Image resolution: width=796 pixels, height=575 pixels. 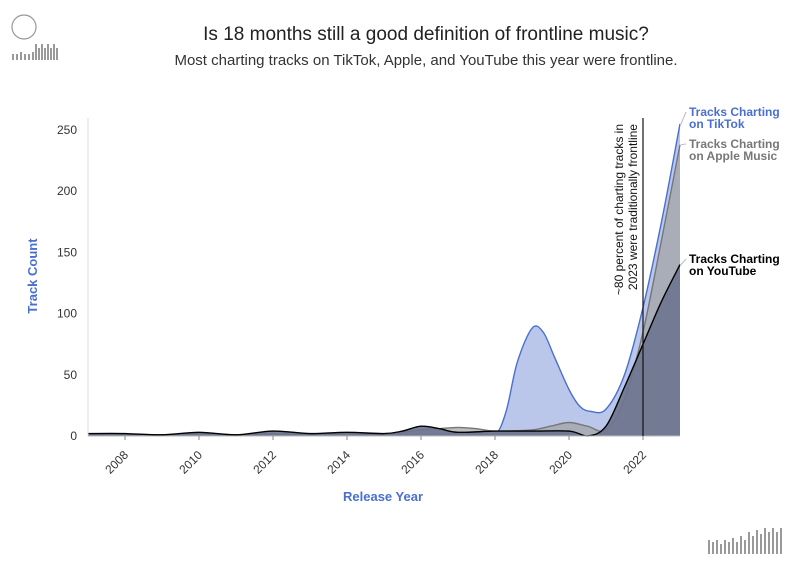 What do you see at coordinates (383, 496) in the screenshot?
I see `x-axis-label: Release Year` at bounding box center [383, 496].